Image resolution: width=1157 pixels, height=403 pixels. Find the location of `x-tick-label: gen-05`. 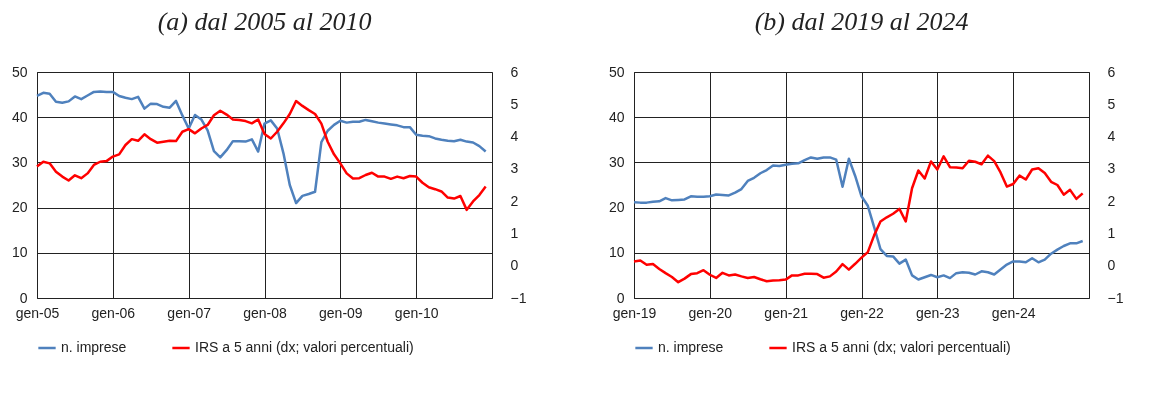

x-tick-label: gen-05 is located at coordinates (37, 312).